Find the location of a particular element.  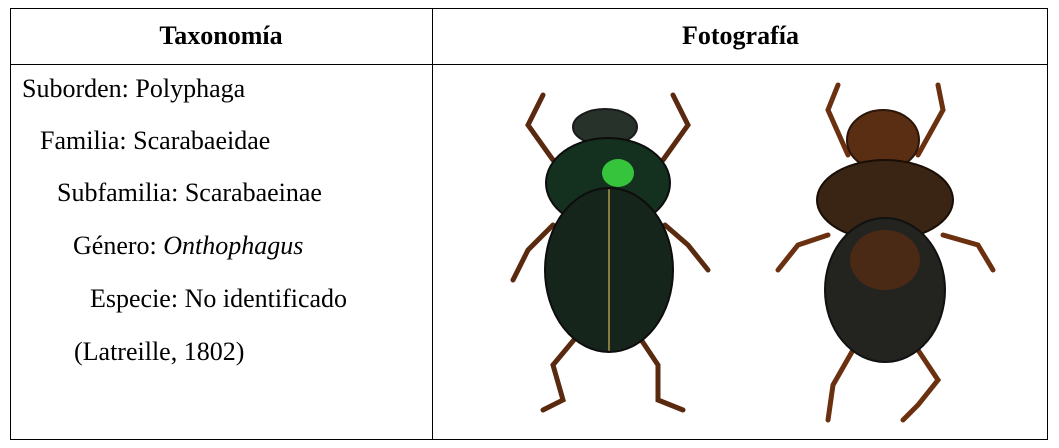

taxonomy-line: Suborden: Polyphaga is located at coordinates (133, 89).